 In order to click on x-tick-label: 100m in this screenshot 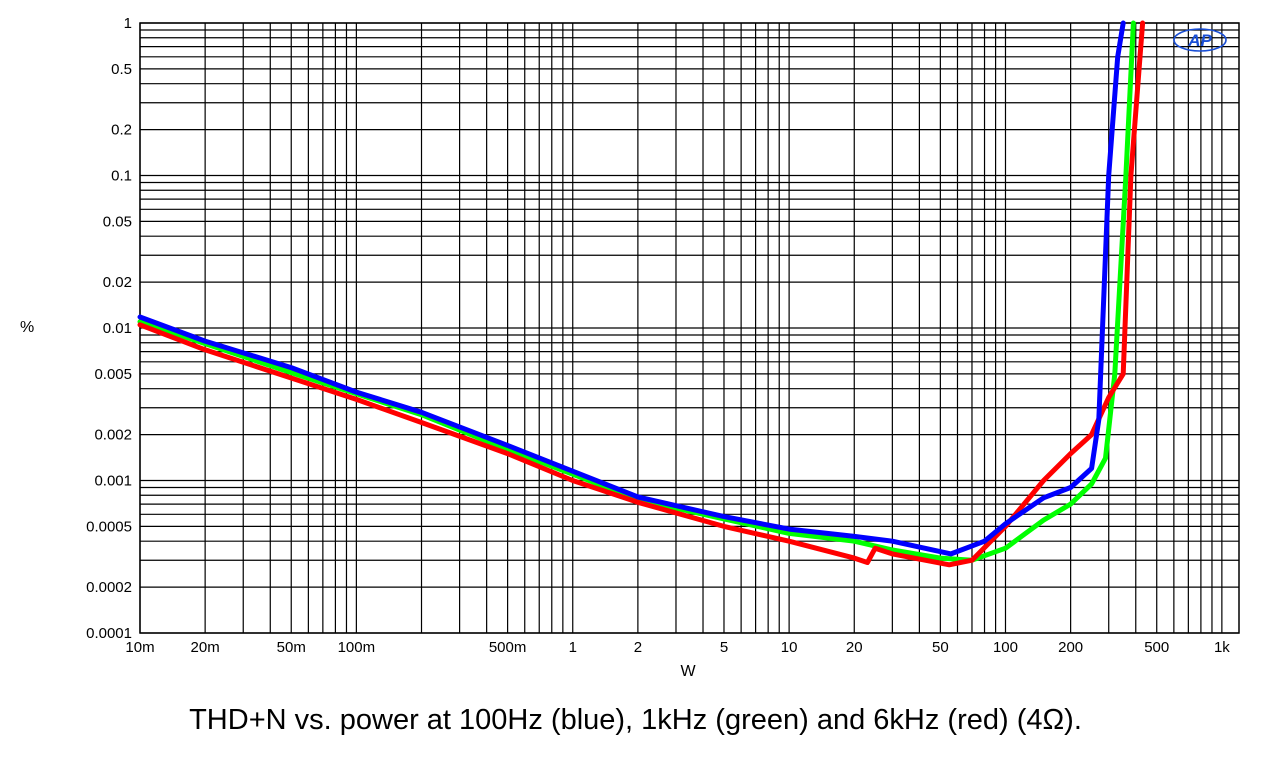, I will do `click(357, 647)`.